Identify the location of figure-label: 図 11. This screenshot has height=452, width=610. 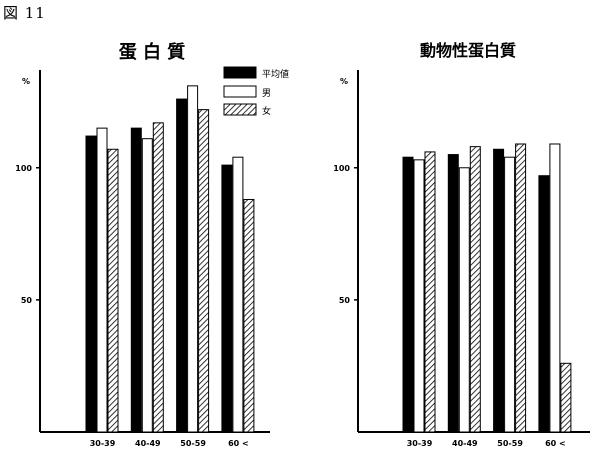
(24, 13).